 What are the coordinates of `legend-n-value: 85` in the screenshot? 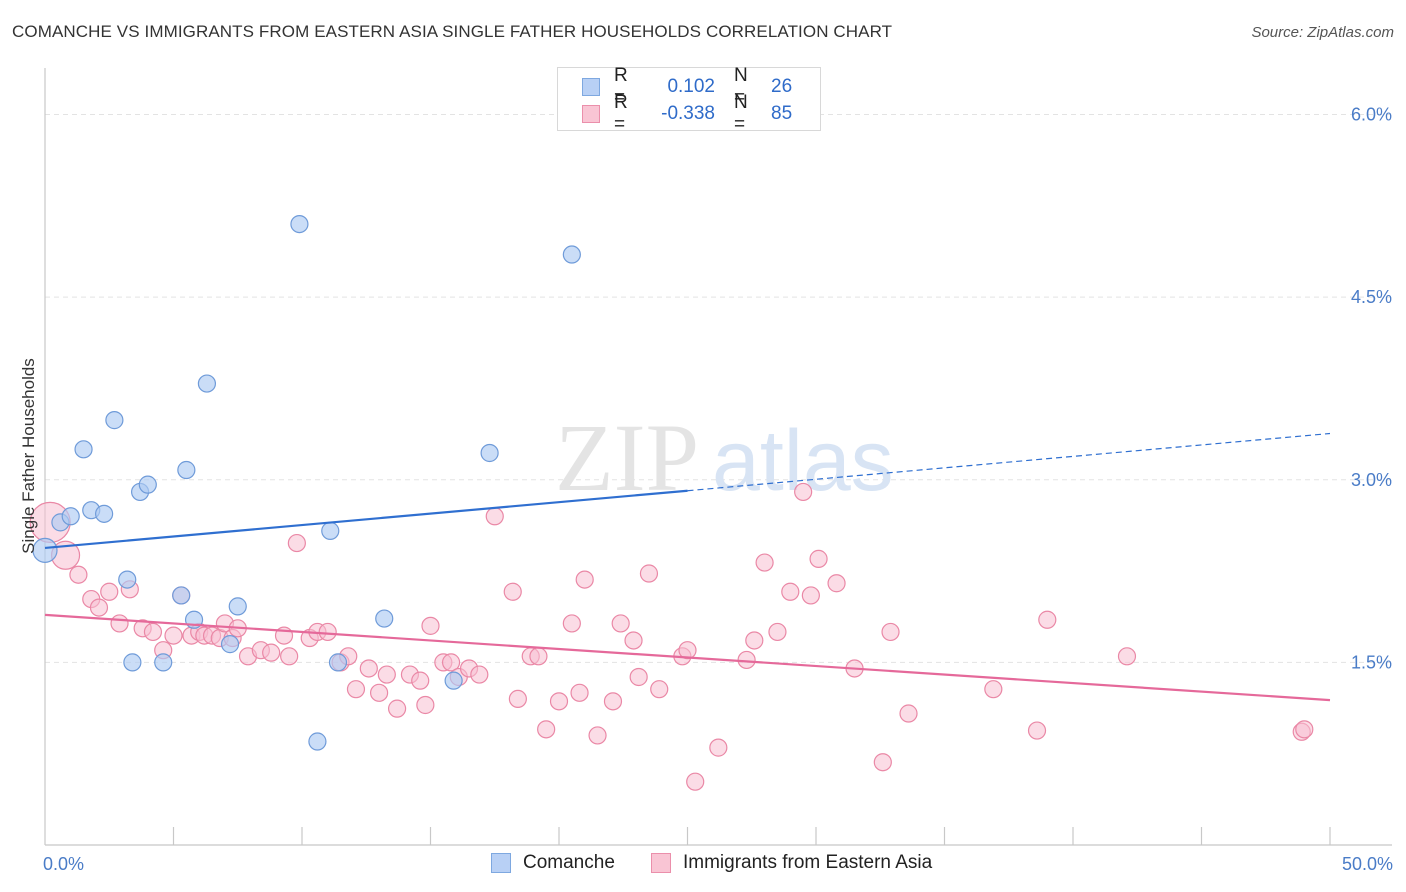 It's located at (782, 113).